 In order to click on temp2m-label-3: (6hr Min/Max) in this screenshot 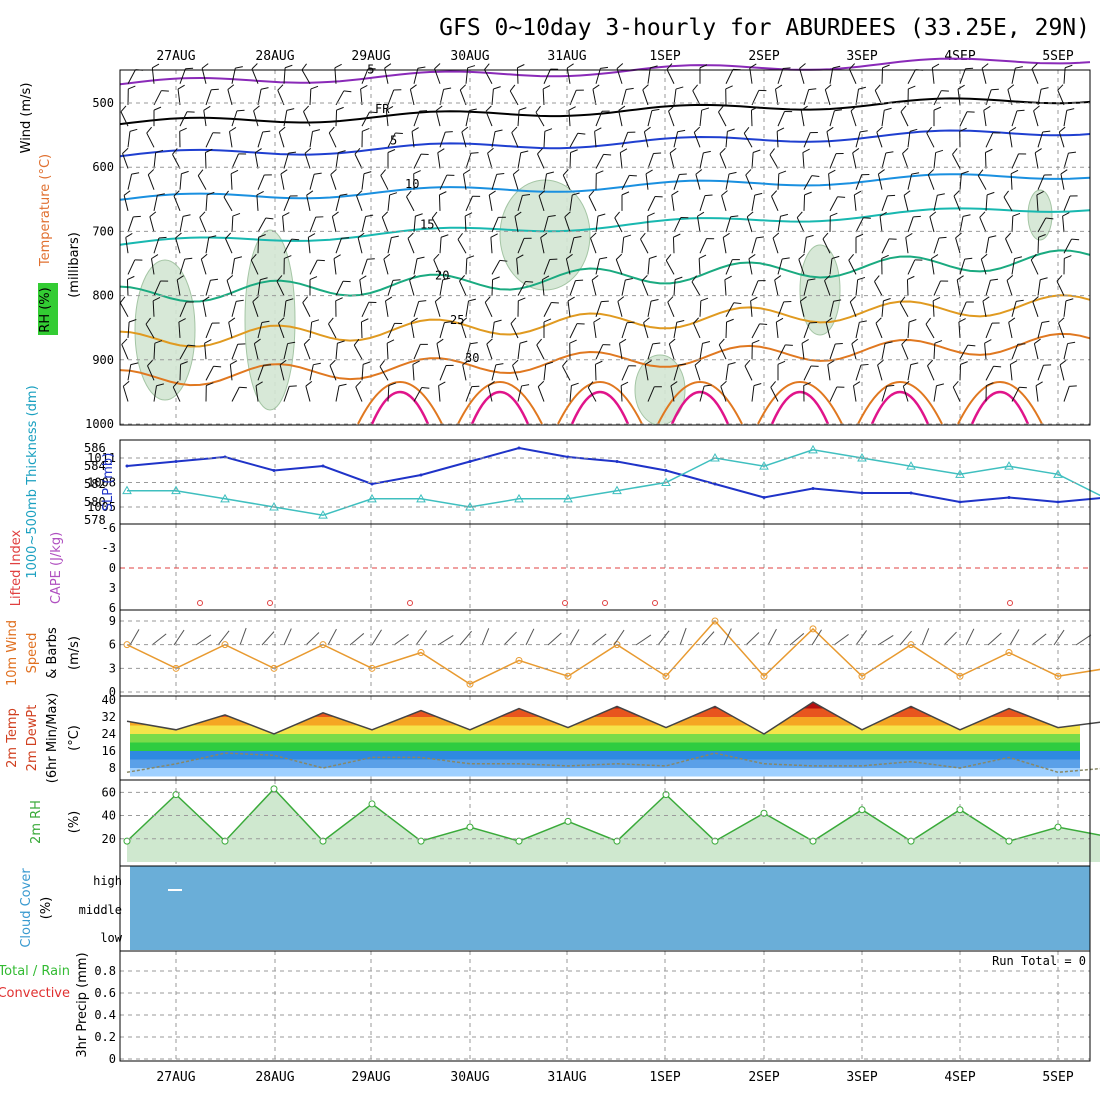, I will do `click(52, 738)`.